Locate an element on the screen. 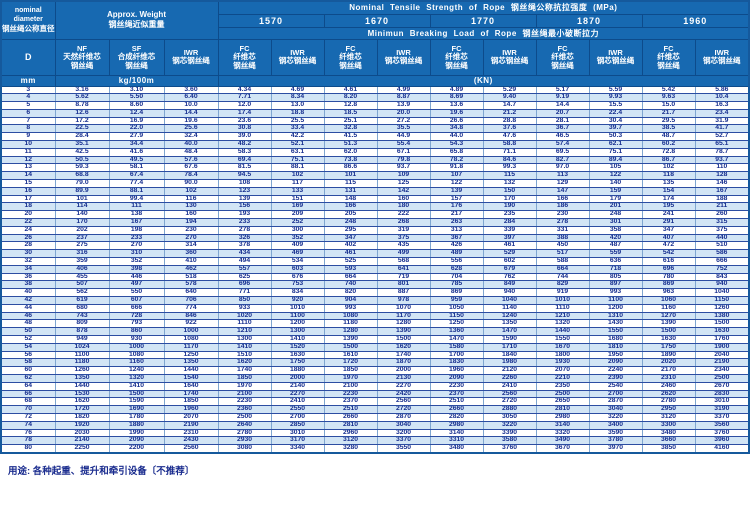 The height and width of the screenshot is (511, 750). value-cell: 9.19 is located at coordinates (562, 98).